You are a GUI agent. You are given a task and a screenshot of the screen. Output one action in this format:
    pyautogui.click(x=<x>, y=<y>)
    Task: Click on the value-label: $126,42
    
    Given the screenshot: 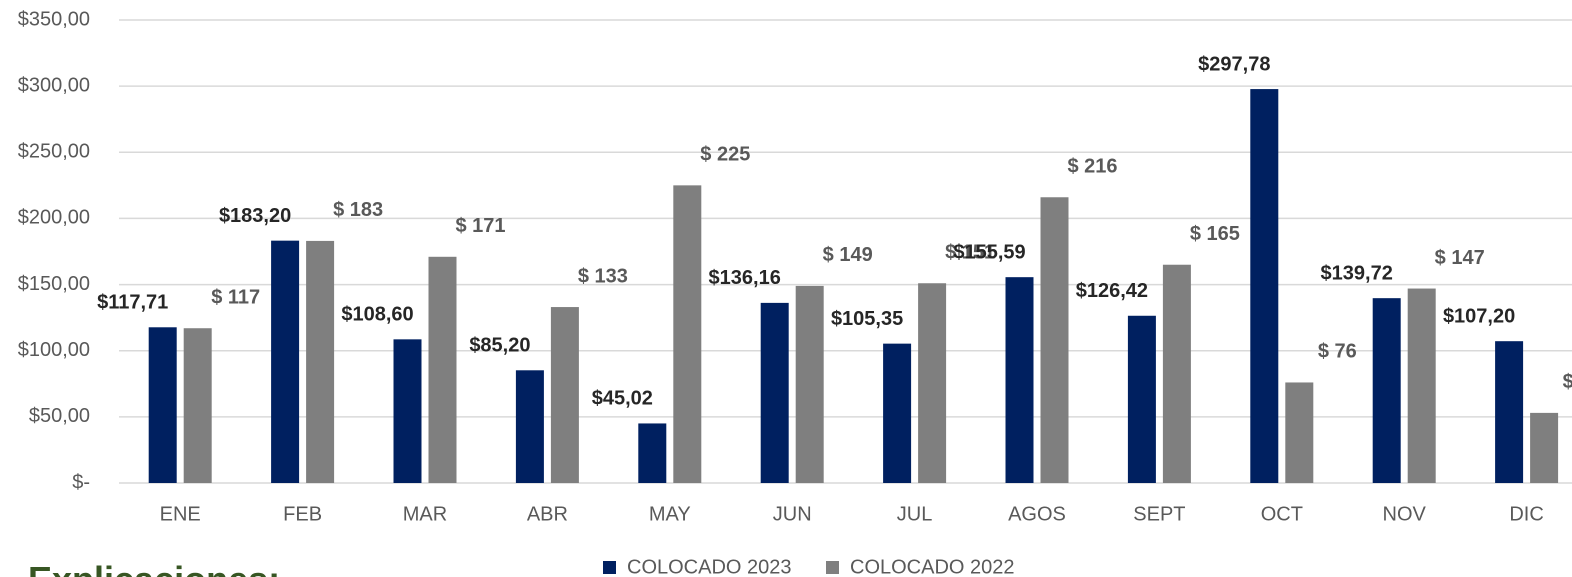 What is the action you would take?
    pyautogui.click(x=1112, y=291)
    